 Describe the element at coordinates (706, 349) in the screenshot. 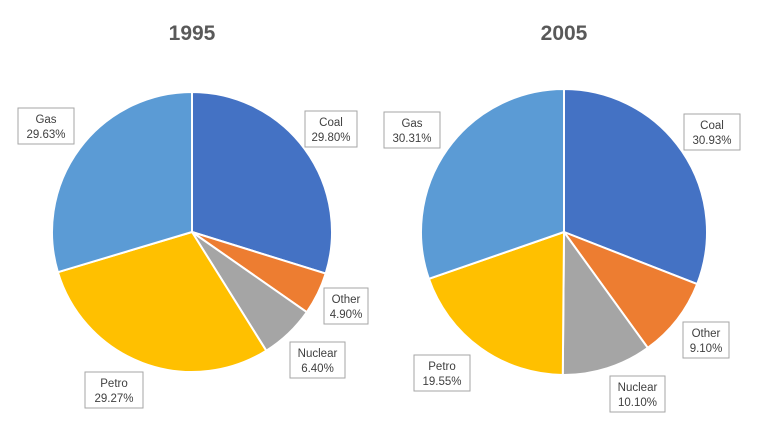

I see `slice-value-label: 9.10%` at that location.